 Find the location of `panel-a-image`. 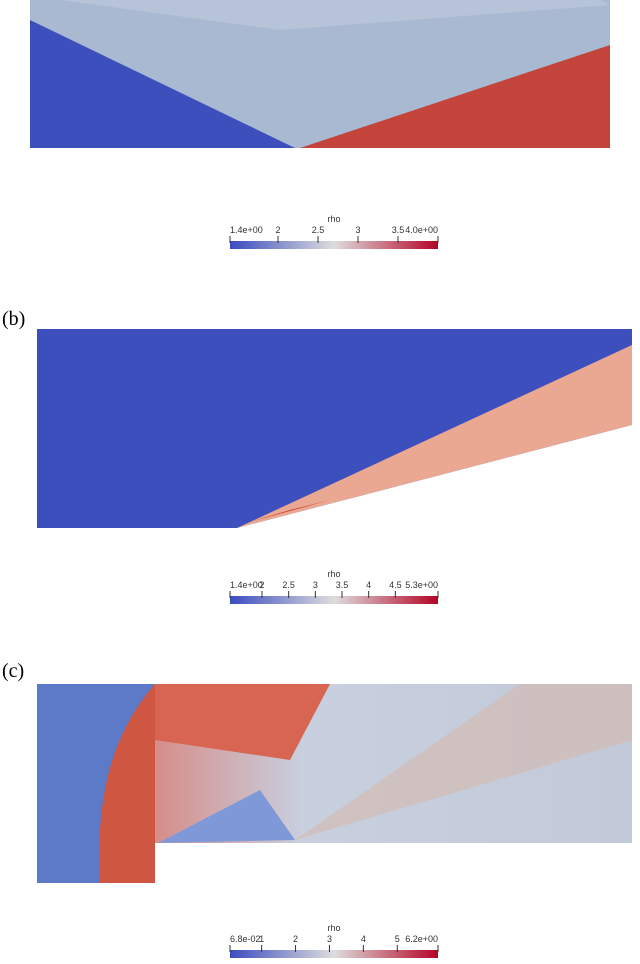

panel-a-image is located at coordinates (320, 74).